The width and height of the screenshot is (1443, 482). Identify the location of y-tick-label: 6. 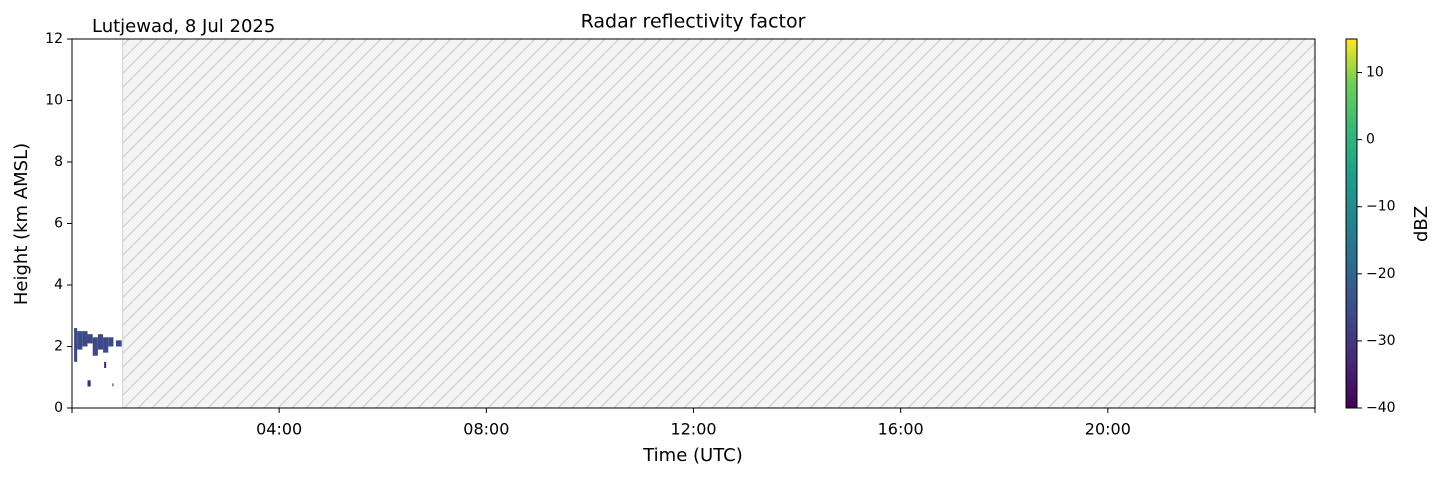
(58, 224).